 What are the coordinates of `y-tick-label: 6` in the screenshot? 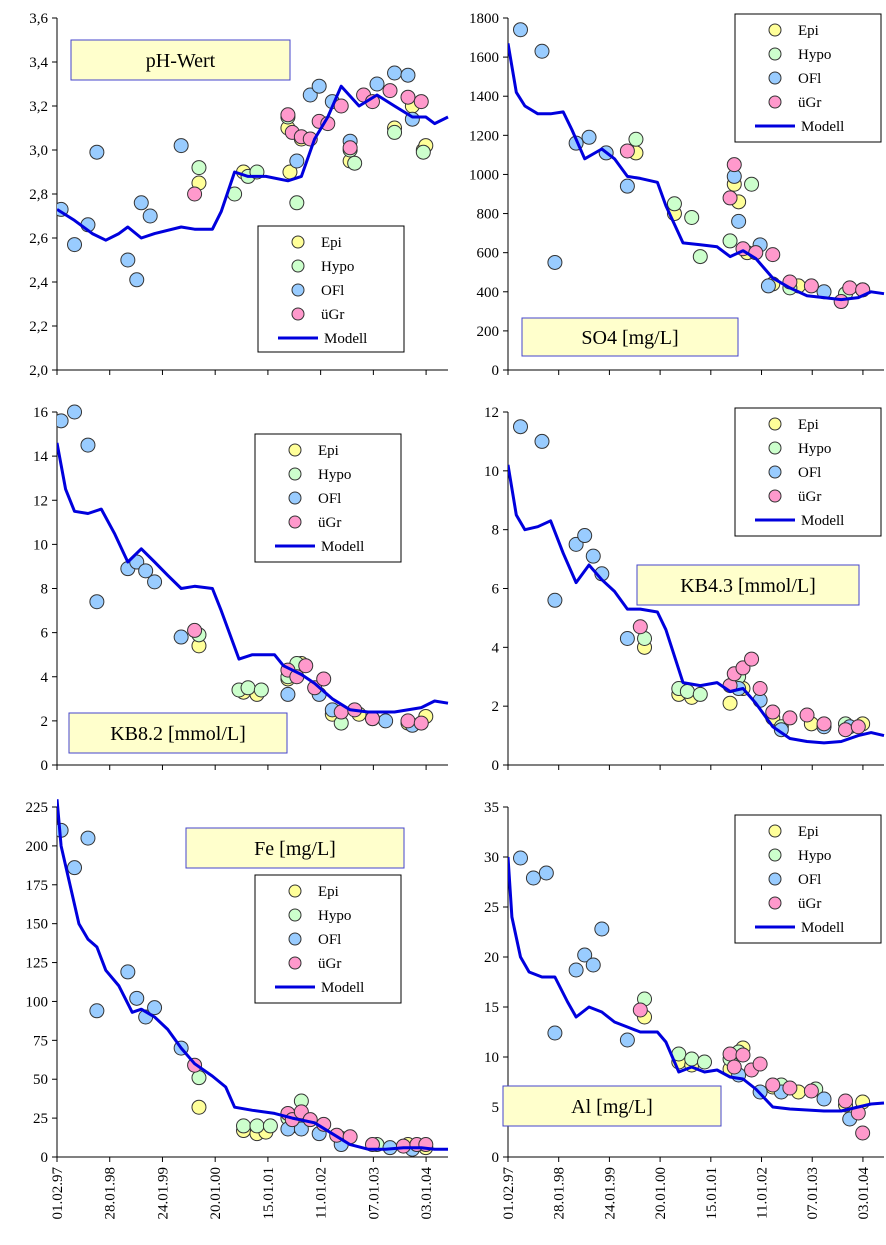 It's located at (45, 634).